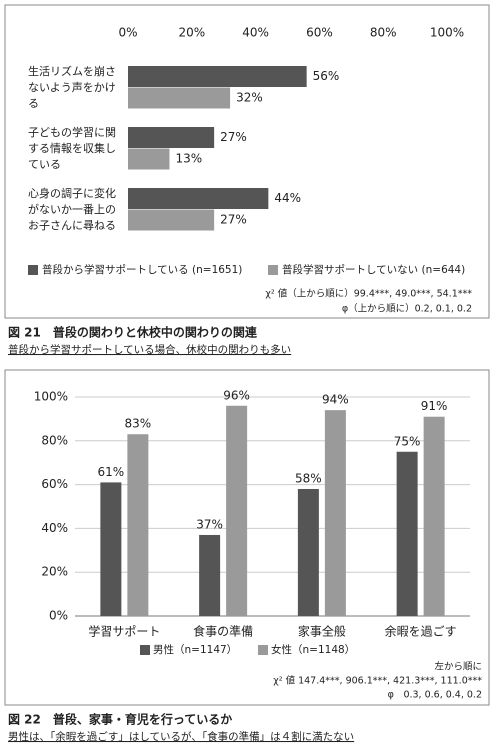  I want to click on value-label: 91%, so click(434, 406).